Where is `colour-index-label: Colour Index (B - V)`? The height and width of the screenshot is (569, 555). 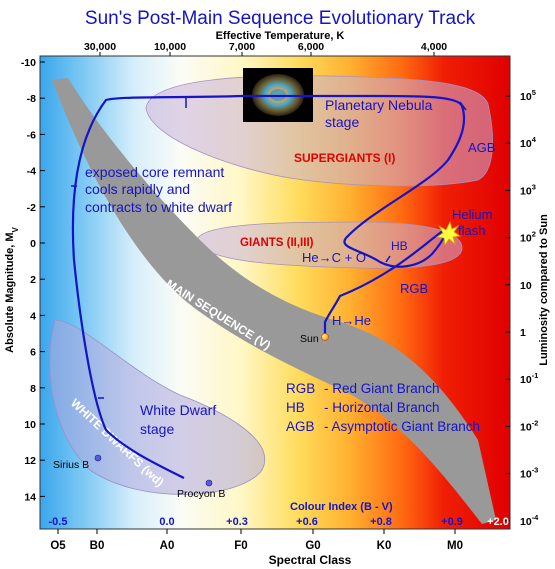
colour-index-label: Colour Index (B - V) is located at coordinates (341, 507).